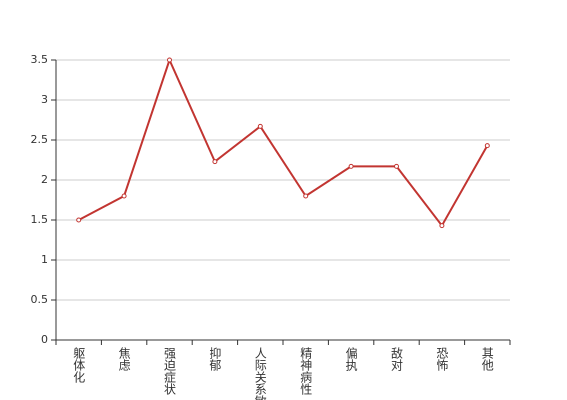 Image resolution: width=567 pixels, height=400 pixels. What do you see at coordinates (306, 371) in the screenshot?
I see `x-tick-label: 精神病性` at bounding box center [306, 371].